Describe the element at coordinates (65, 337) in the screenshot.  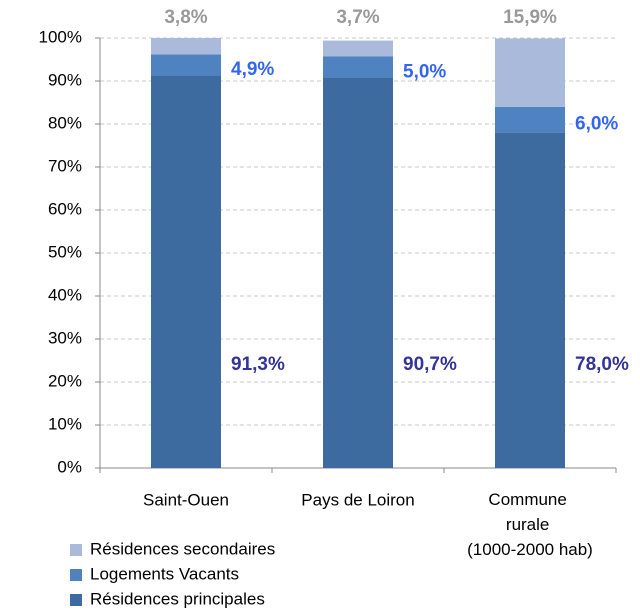
I see `y-tick-label: 30%` at that location.